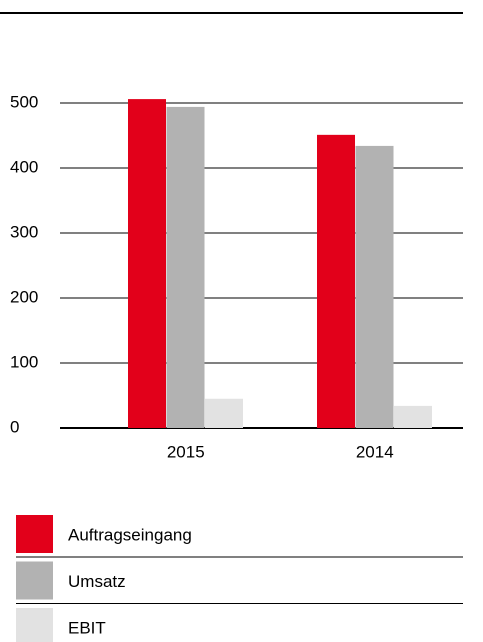 The height and width of the screenshot is (642, 483). Describe the element at coordinates (24, 101) in the screenshot. I see `y-tick-label: 500` at that location.